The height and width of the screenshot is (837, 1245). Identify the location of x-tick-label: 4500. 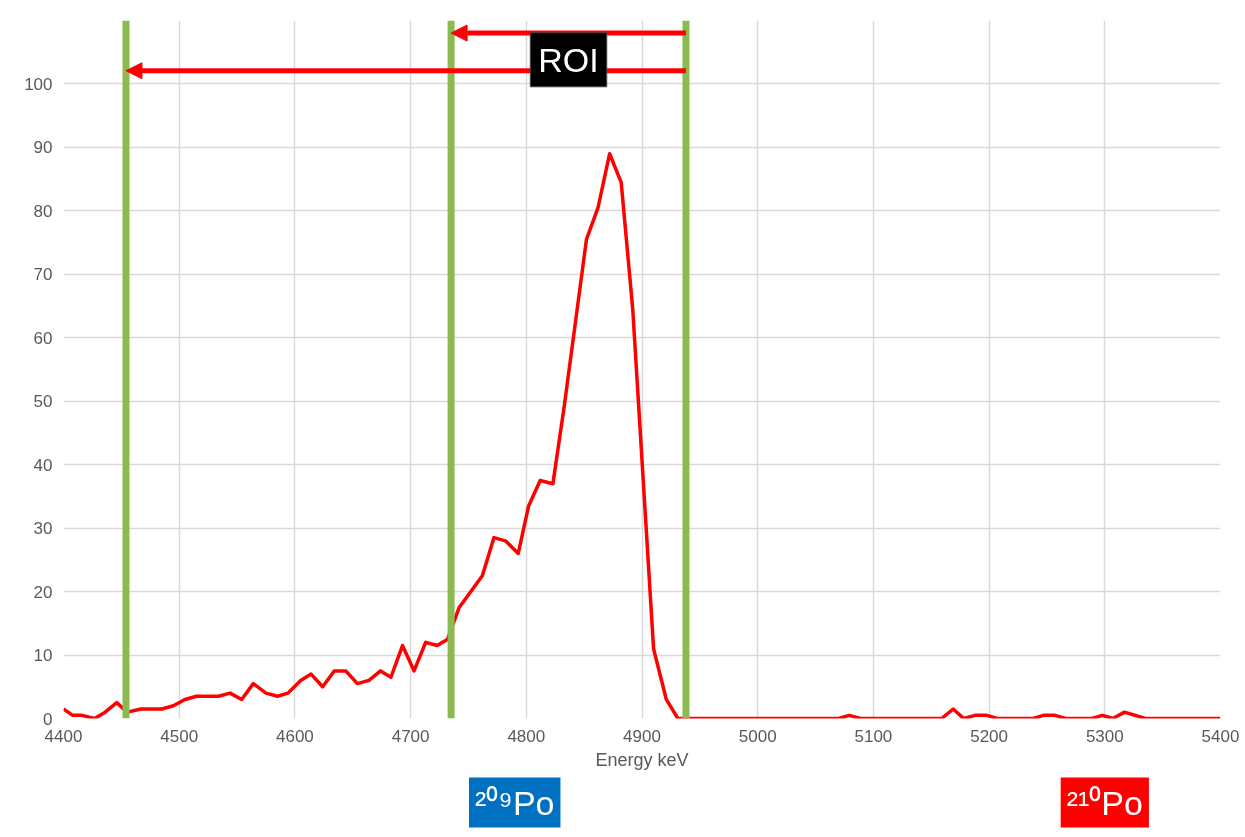
(179, 736).